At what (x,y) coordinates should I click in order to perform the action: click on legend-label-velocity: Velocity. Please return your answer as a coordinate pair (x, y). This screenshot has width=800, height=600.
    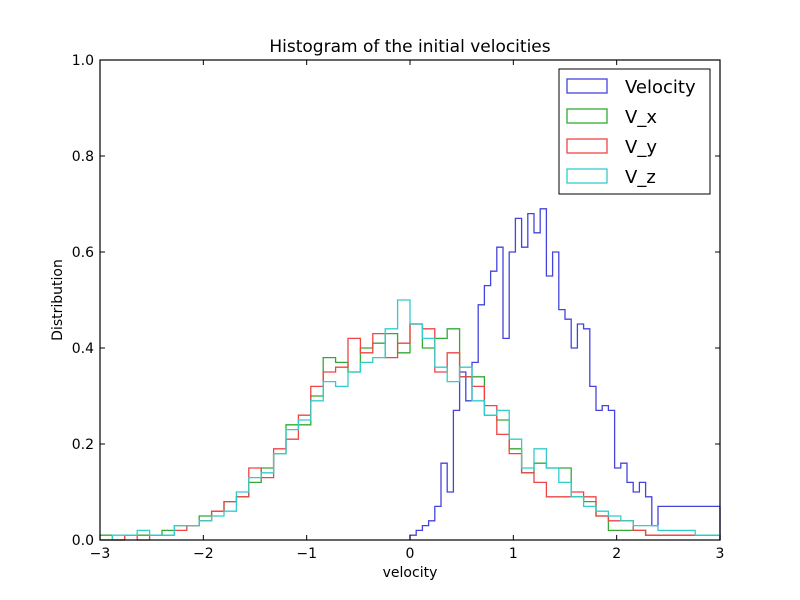
    Looking at the image, I should click on (660, 87).